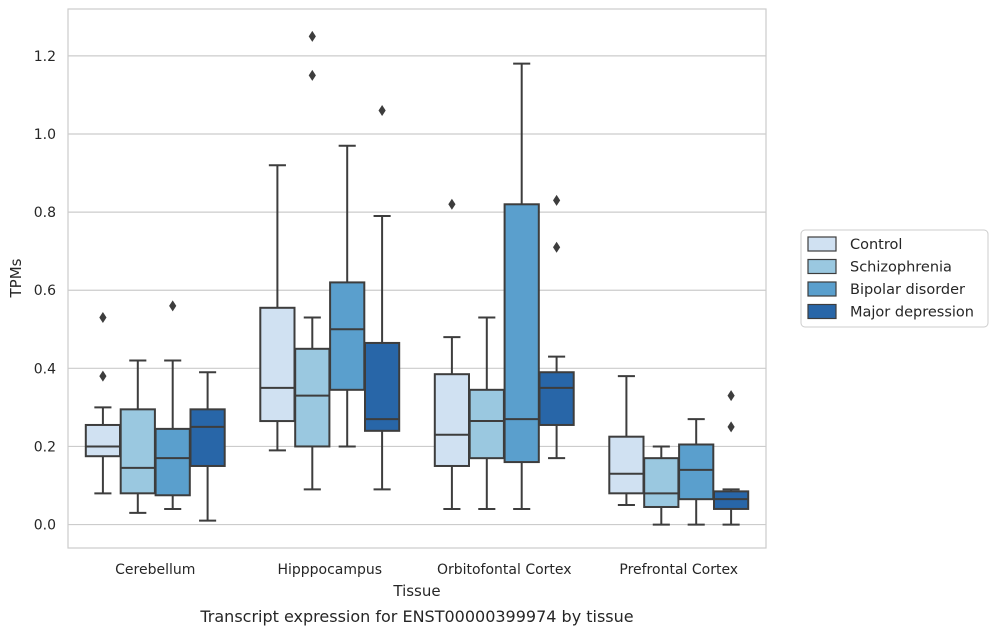  I want to click on legend-label: Control, so click(876, 245).